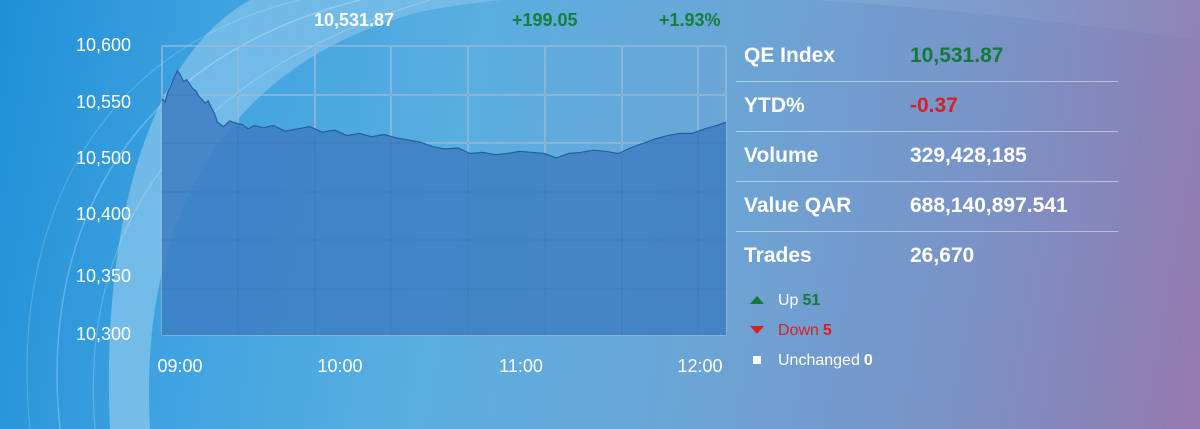 The image size is (1200, 429). I want to click on stat-value: 329,428,185, so click(968, 155).